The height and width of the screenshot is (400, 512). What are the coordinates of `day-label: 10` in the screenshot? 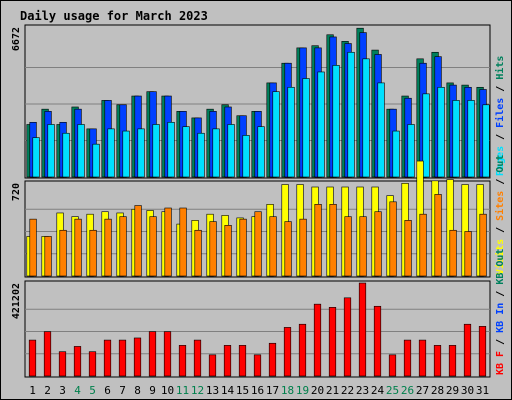 It's located at (167, 390).